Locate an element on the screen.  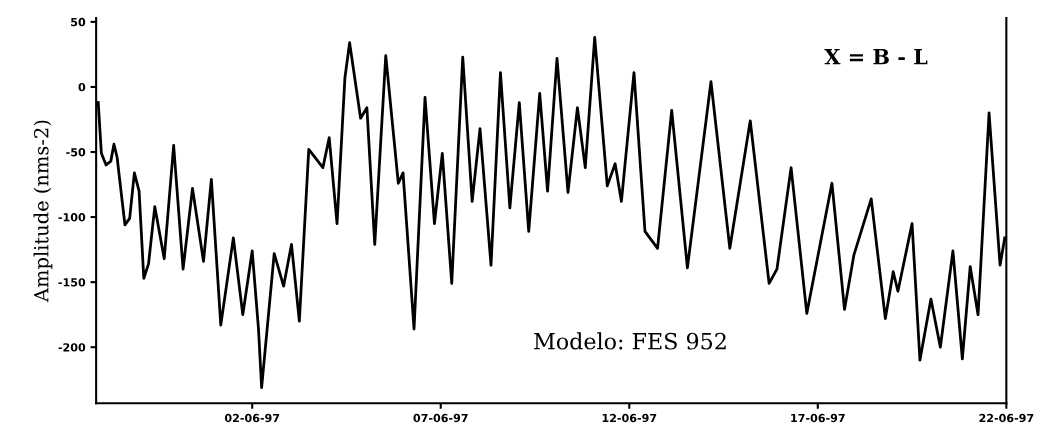
x-tick-label: 22-06-97 is located at coordinates (1006, 418).